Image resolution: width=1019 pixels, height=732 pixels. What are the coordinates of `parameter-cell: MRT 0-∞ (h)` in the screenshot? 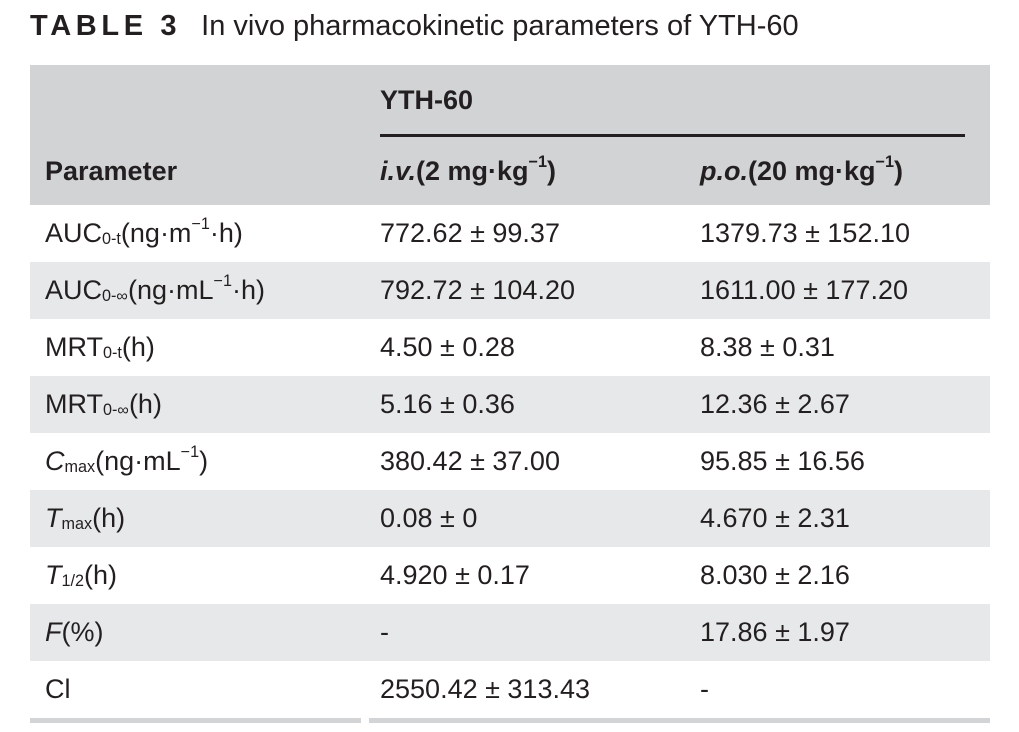 It's located at (103, 404).